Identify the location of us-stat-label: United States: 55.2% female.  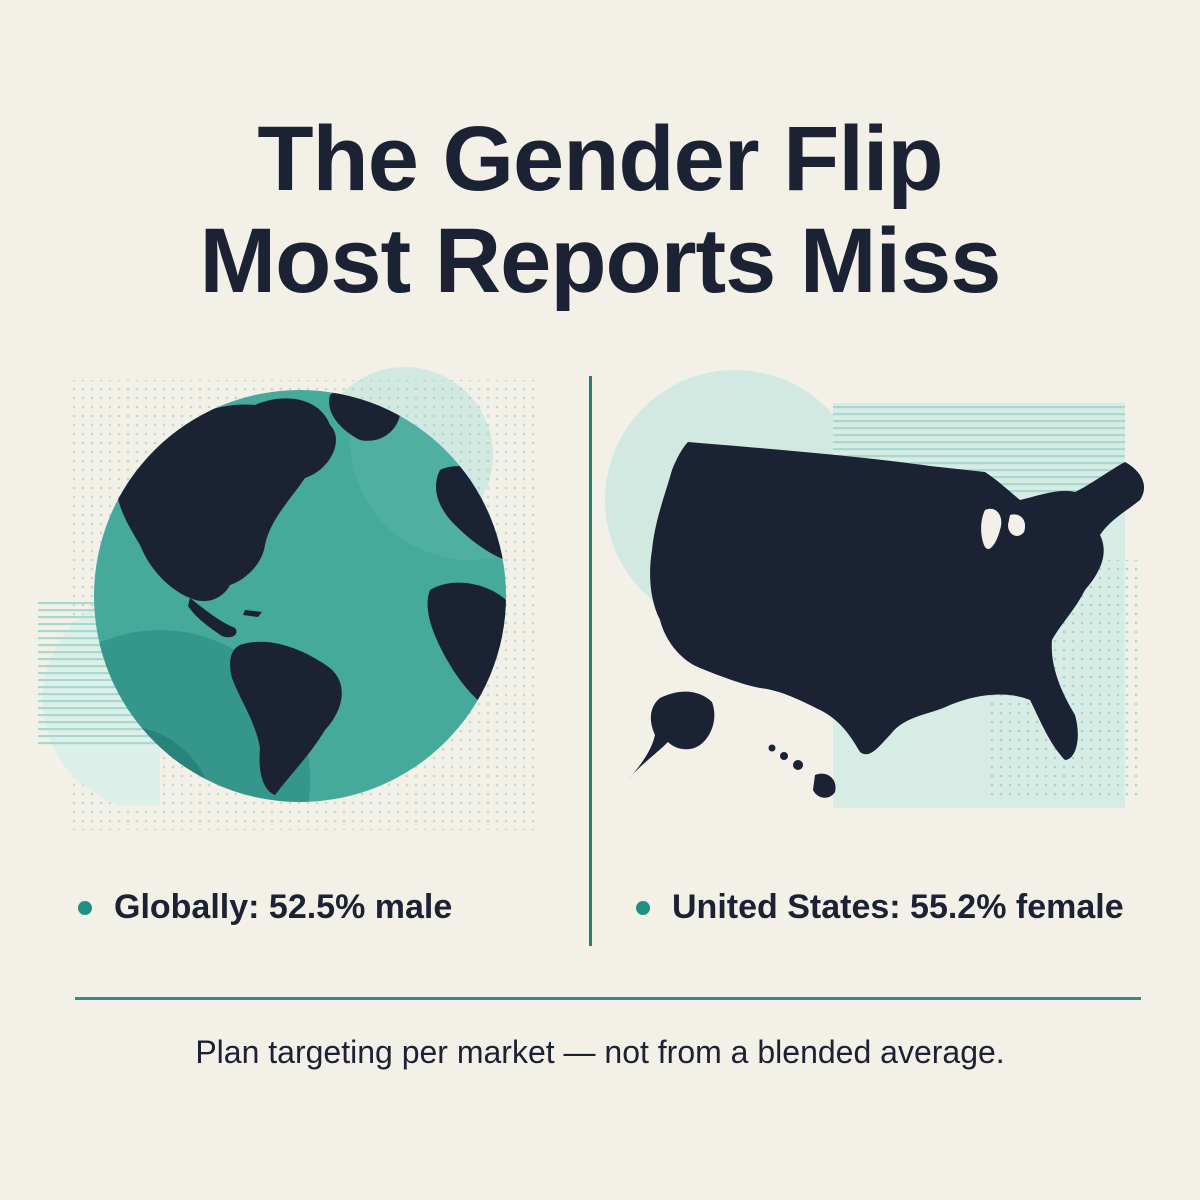
(898, 907).